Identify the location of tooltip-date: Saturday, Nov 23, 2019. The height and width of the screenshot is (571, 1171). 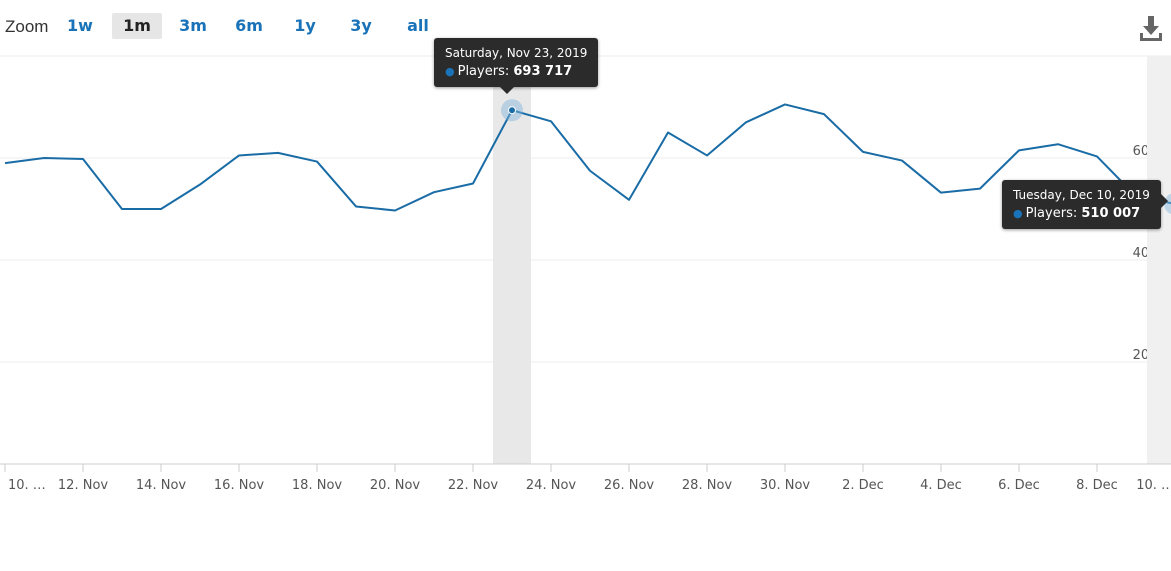
(516, 53).